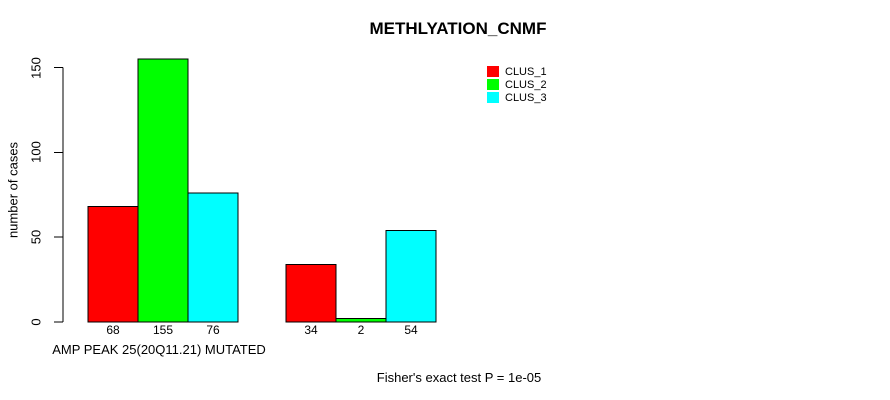  I want to click on y-axis-tick-label: 0, so click(36, 322).